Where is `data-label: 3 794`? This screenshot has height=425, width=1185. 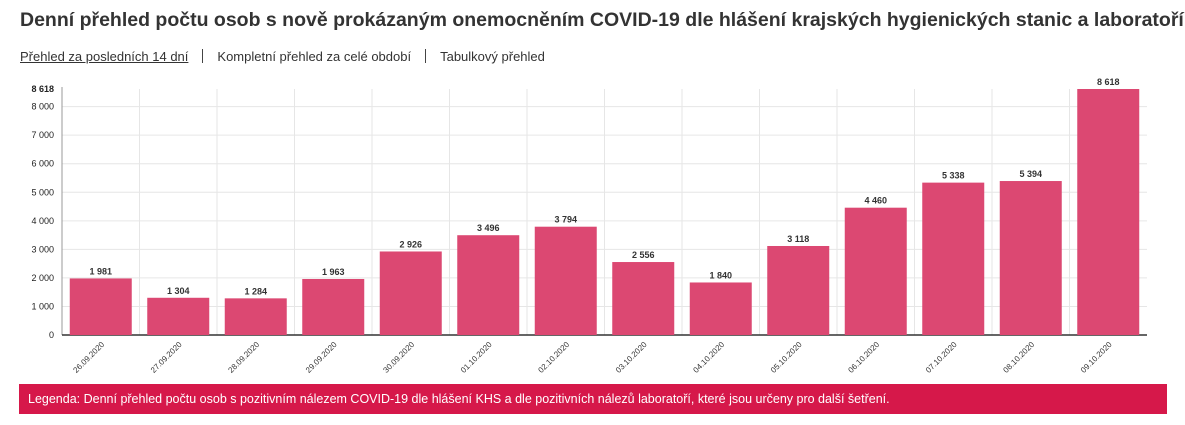 data-label: 3 794 is located at coordinates (565, 220).